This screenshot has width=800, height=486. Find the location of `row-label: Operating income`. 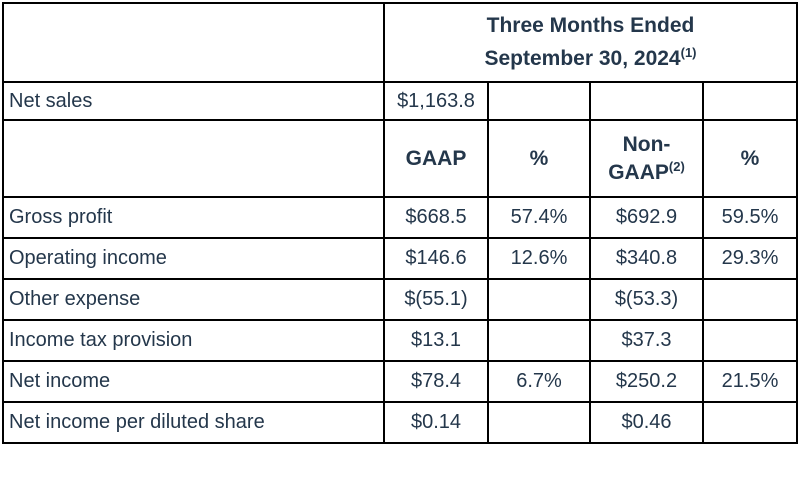

row-label: Operating income is located at coordinates (193, 258).